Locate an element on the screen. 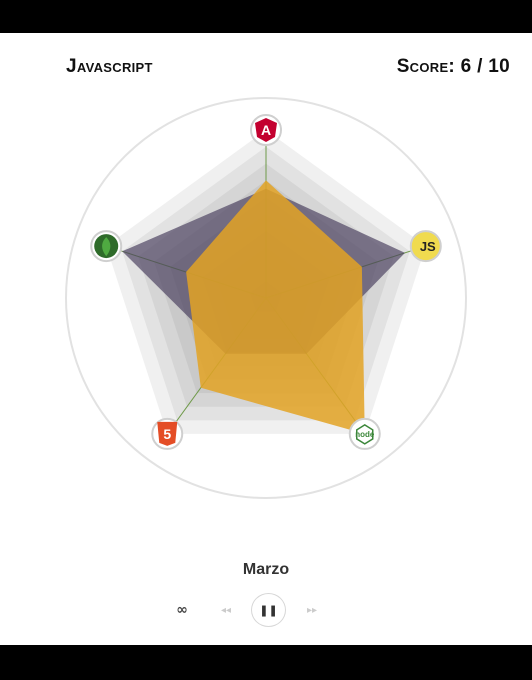  forward-button: ▸▸ is located at coordinates (312, 610).